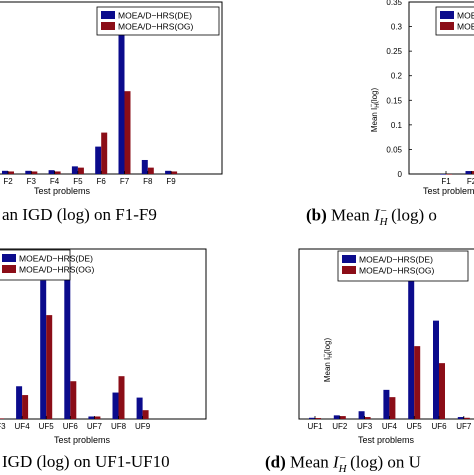 The image size is (474, 475). What do you see at coordinates (350, 215) in the screenshot?
I see `caption-b-text: Mean` at bounding box center [350, 215].